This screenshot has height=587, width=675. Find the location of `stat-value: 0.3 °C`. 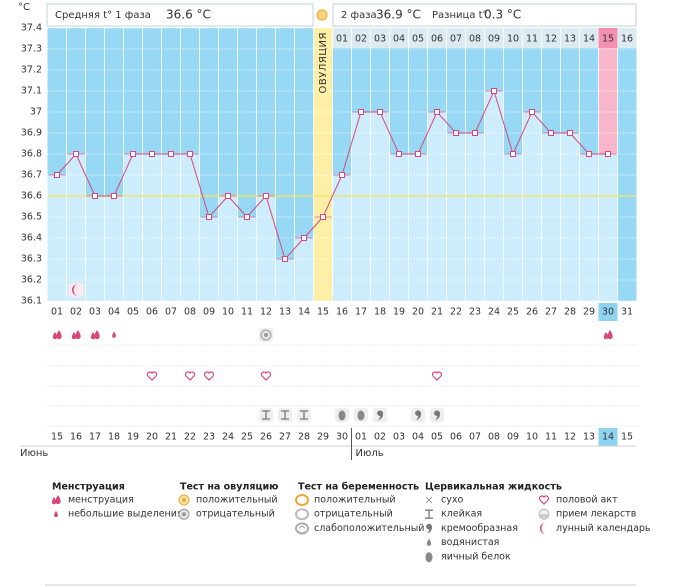

stat-value: 0.3 °C is located at coordinates (502, 15).